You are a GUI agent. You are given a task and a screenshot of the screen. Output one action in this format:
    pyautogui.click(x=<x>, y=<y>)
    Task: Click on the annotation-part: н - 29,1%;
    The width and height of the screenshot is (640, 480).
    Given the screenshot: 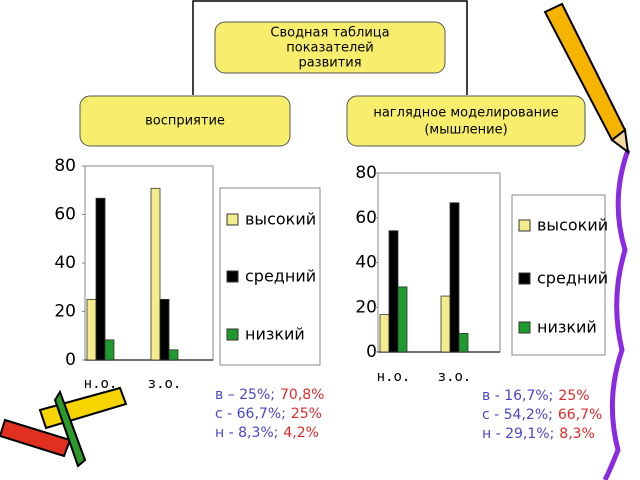 What is the action you would take?
    pyautogui.click(x=518, y=434)
    